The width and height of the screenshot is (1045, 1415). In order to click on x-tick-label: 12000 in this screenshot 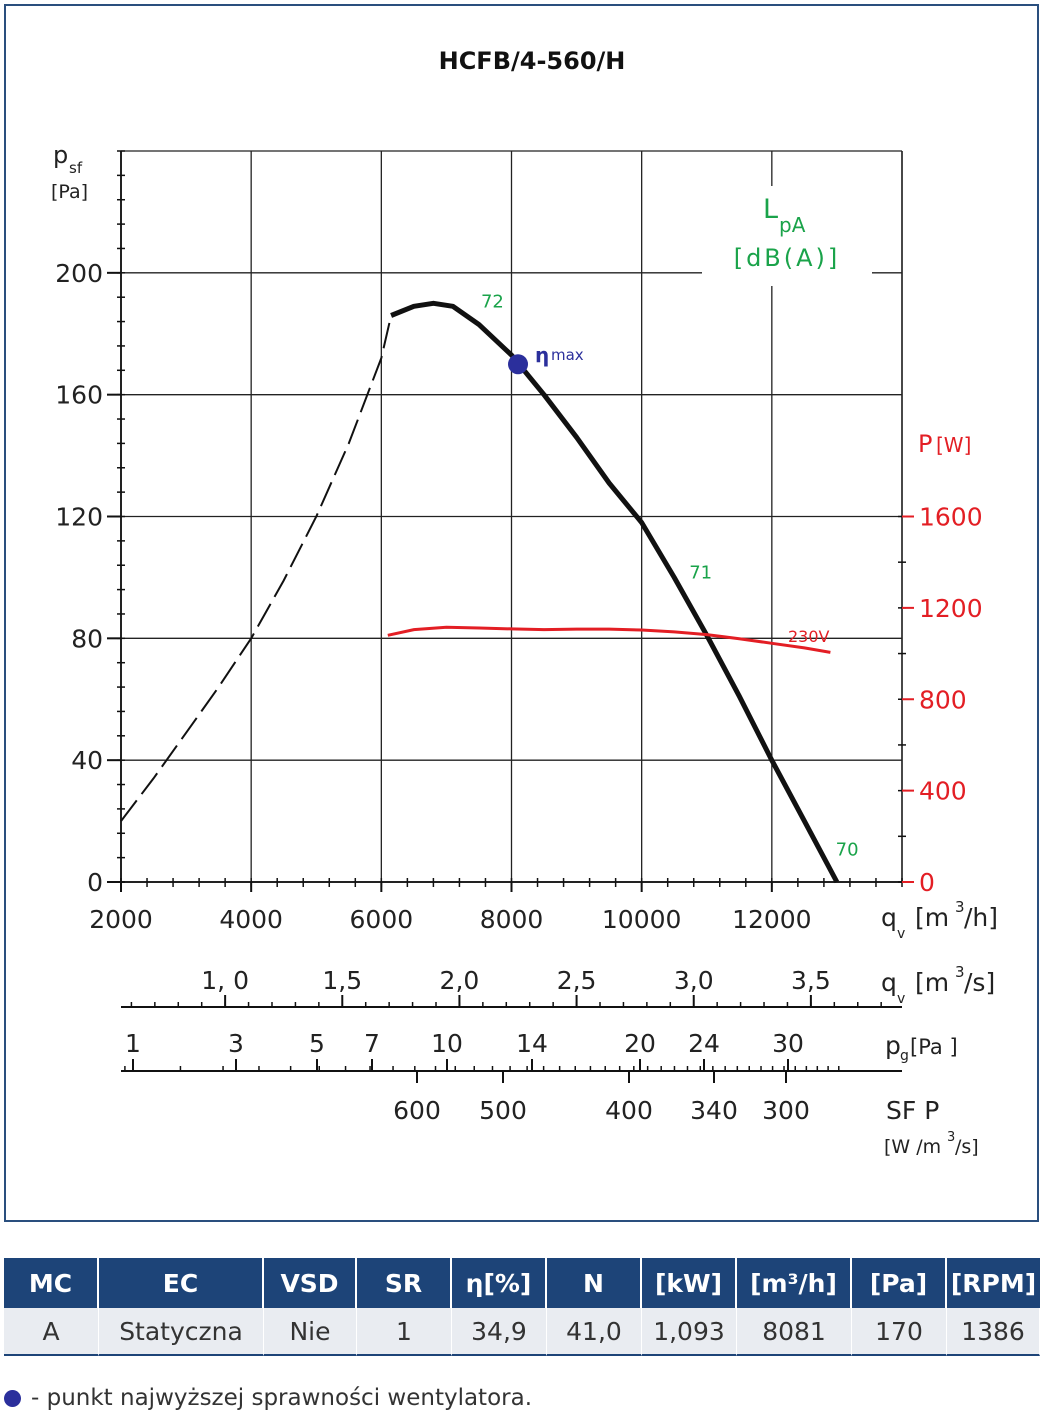, I will do `click(772, 919)`.